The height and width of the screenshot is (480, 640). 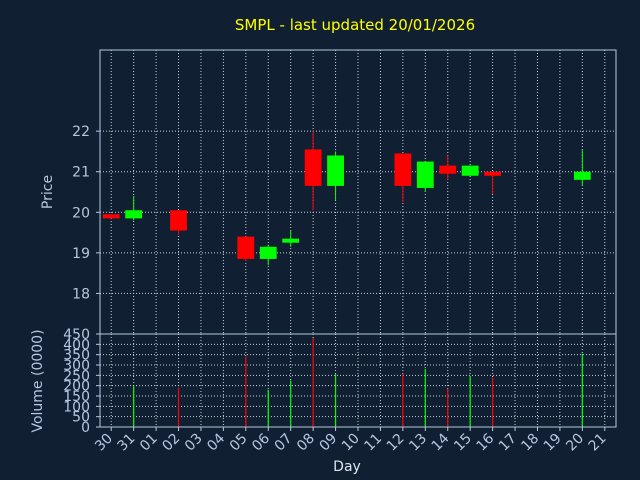 What do you see at coordinates (530, 443) in the screenshot?
I see `x-tick-label: 18` at bounding box center [530, 443].